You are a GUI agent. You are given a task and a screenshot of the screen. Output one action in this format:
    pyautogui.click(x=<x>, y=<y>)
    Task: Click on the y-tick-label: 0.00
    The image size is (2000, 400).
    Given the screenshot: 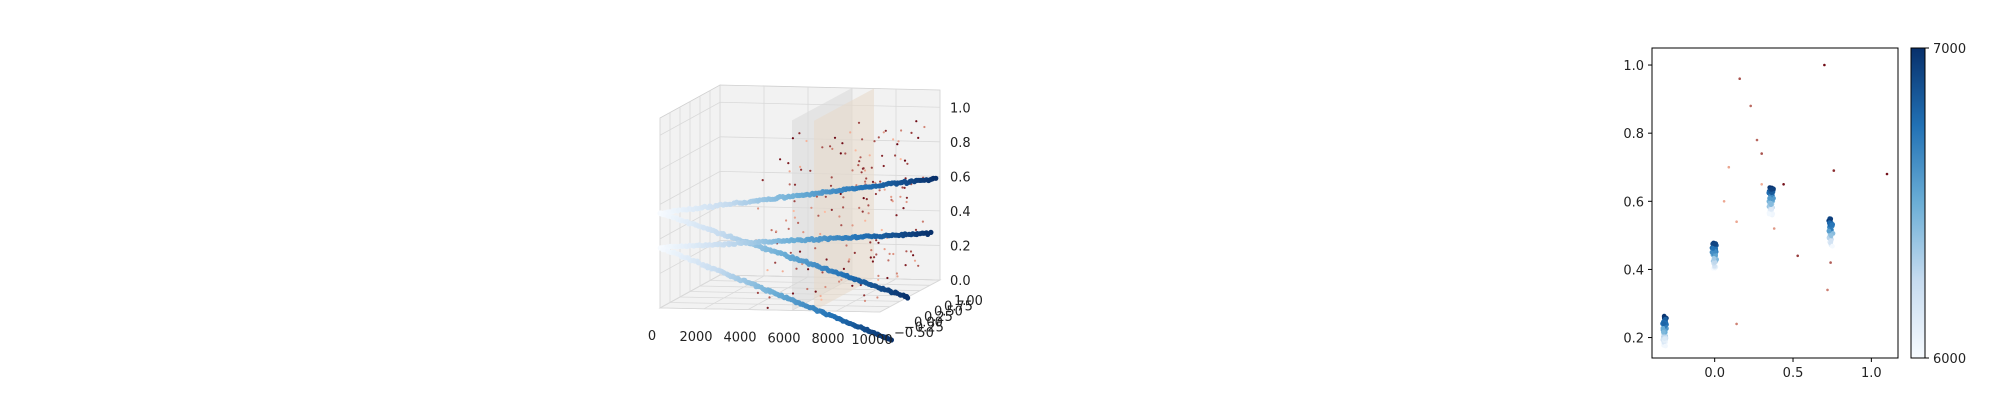 What is the action you would take?
    pyautogui.click(x=928, y=322)
    